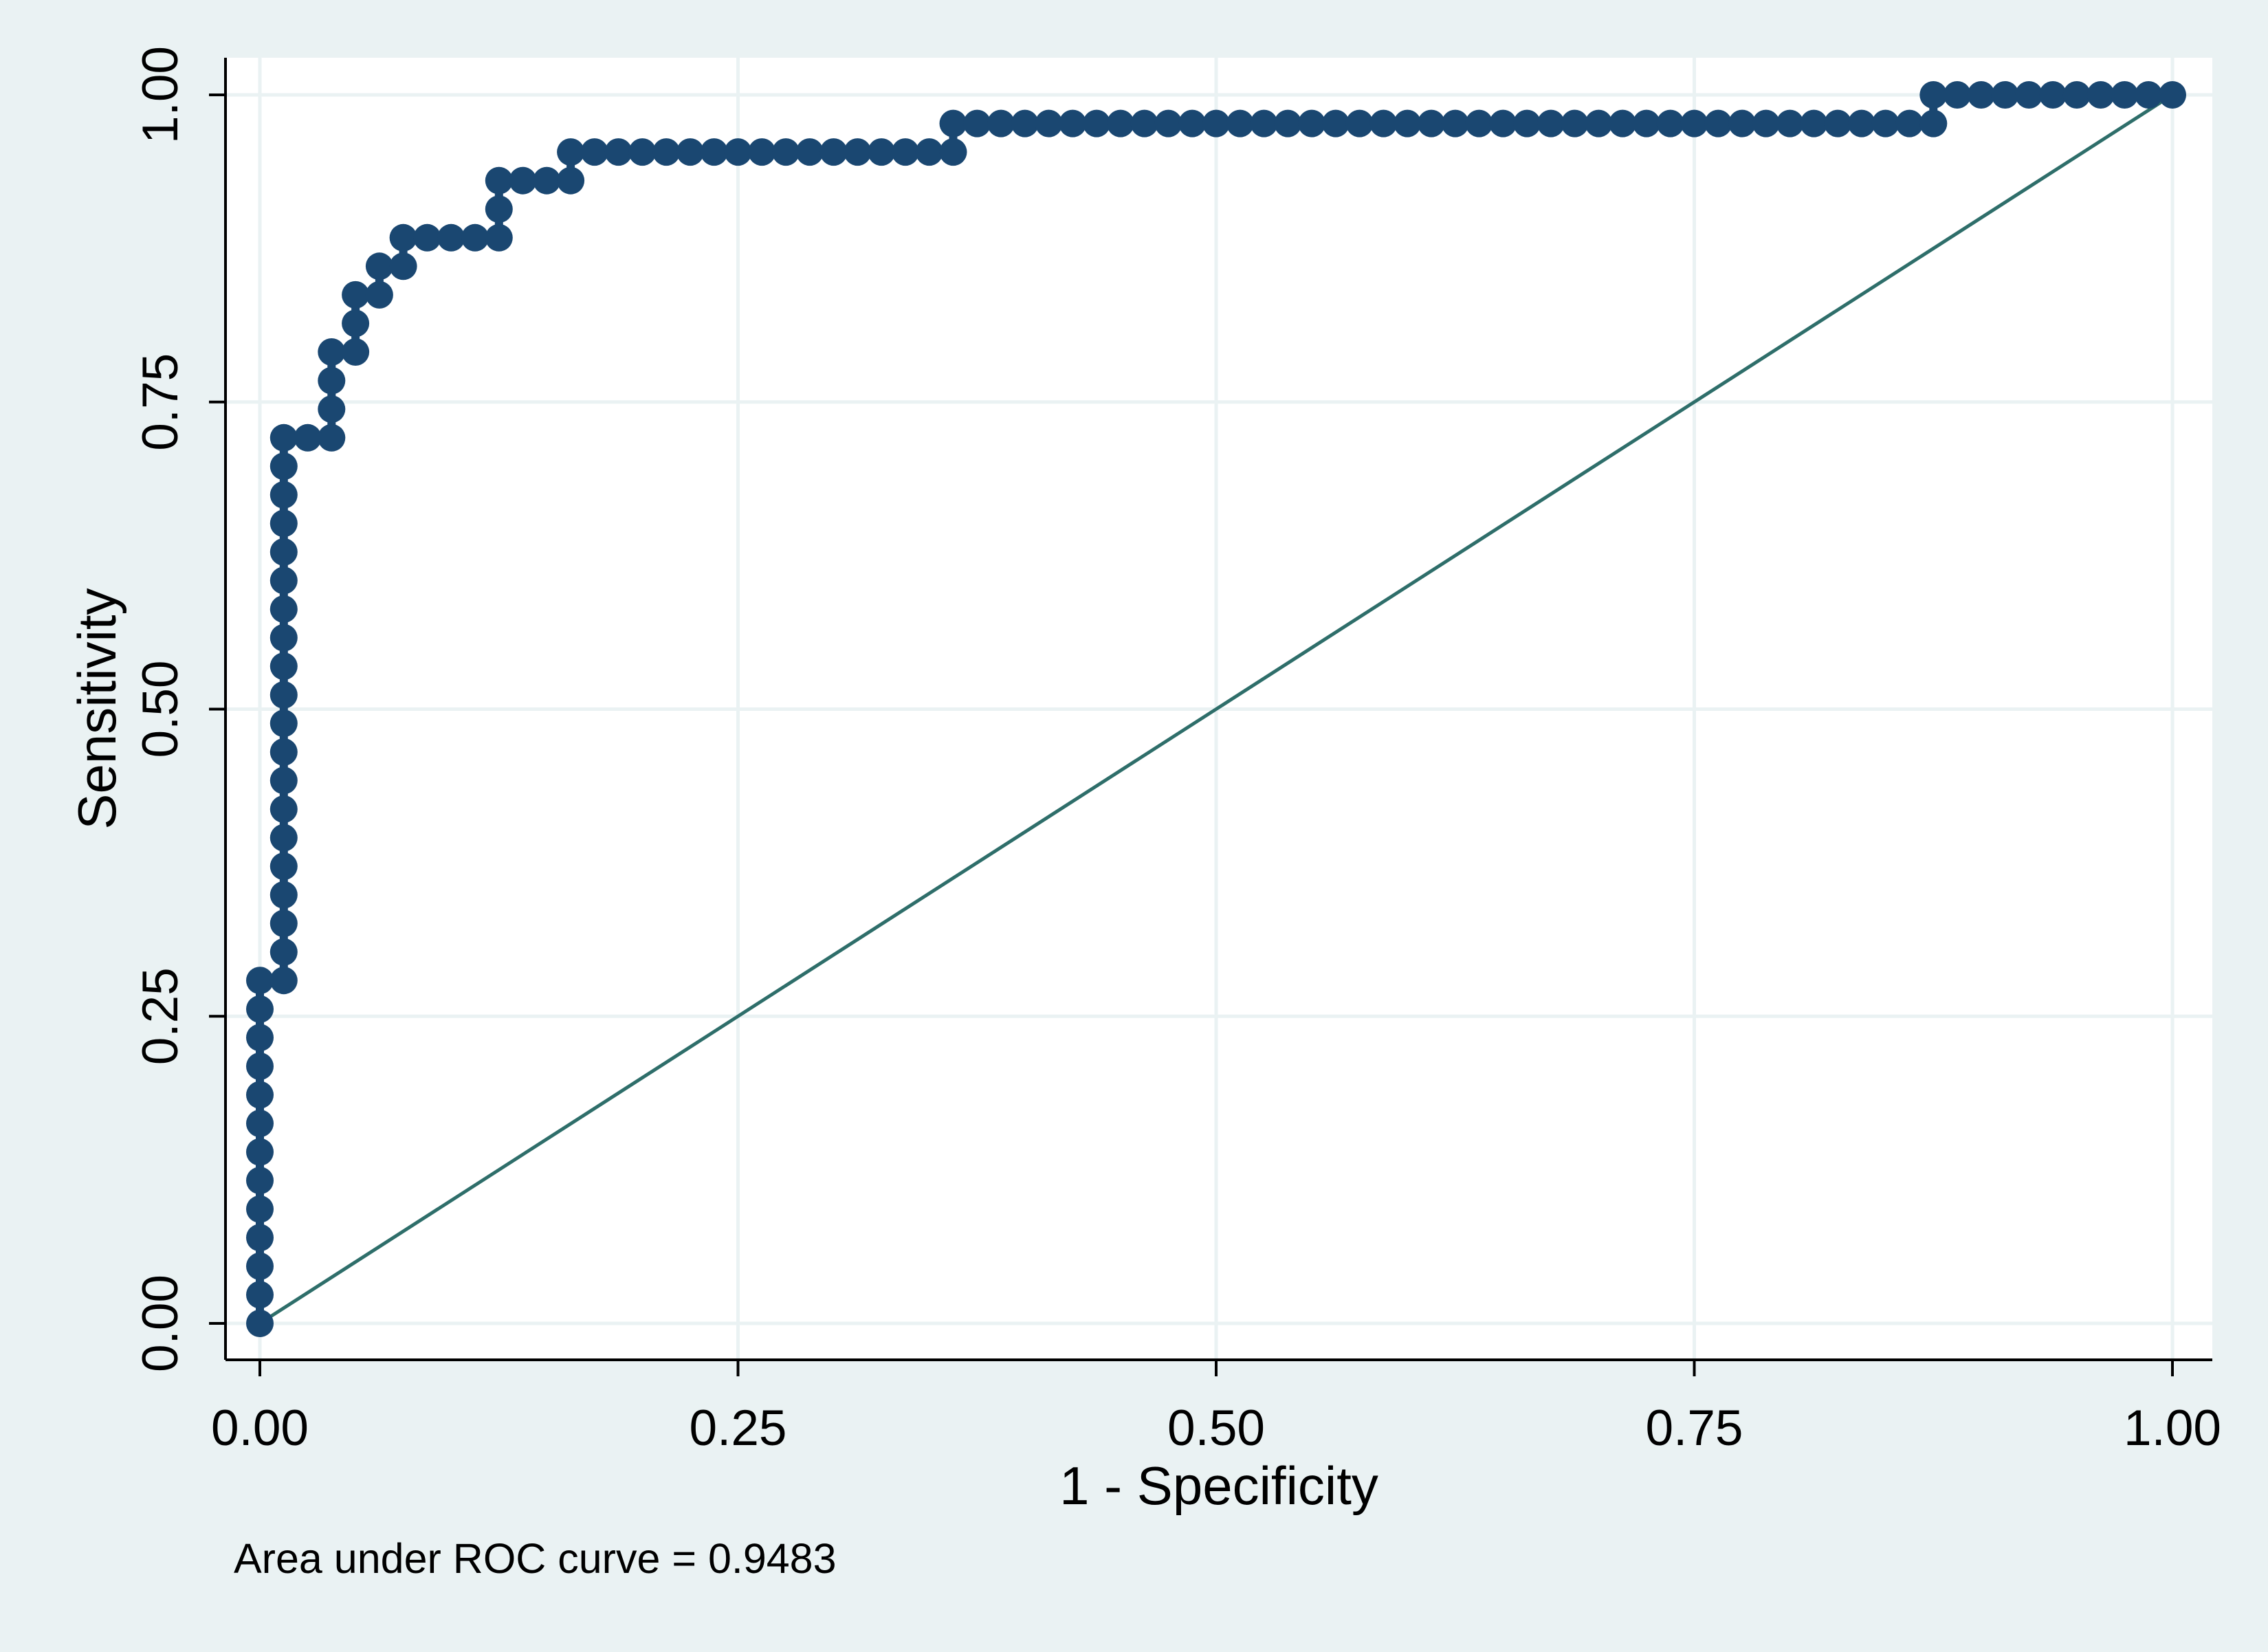 This screenshot has height=1652, width=2268. I want to click on x-tick-label: 1.00, so click(2172, 1428).